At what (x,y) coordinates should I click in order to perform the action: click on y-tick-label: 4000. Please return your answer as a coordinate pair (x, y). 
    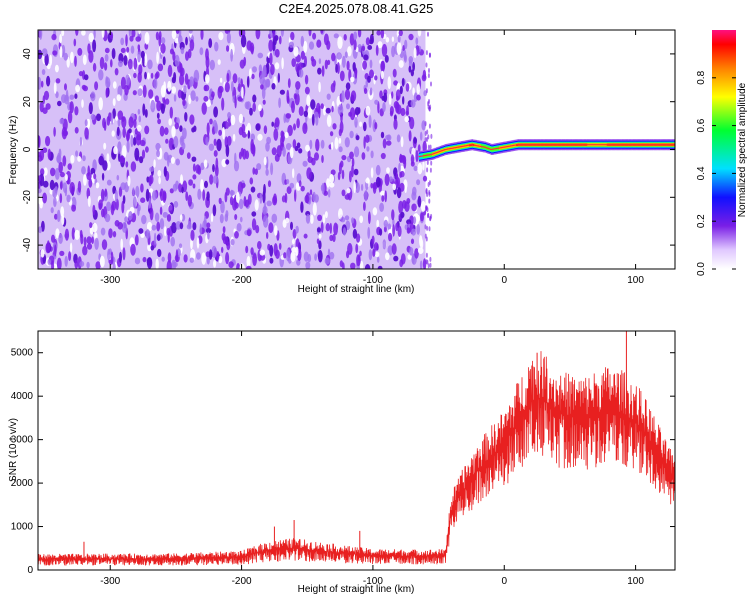
    Looking at the image, I should click on (22, 396).